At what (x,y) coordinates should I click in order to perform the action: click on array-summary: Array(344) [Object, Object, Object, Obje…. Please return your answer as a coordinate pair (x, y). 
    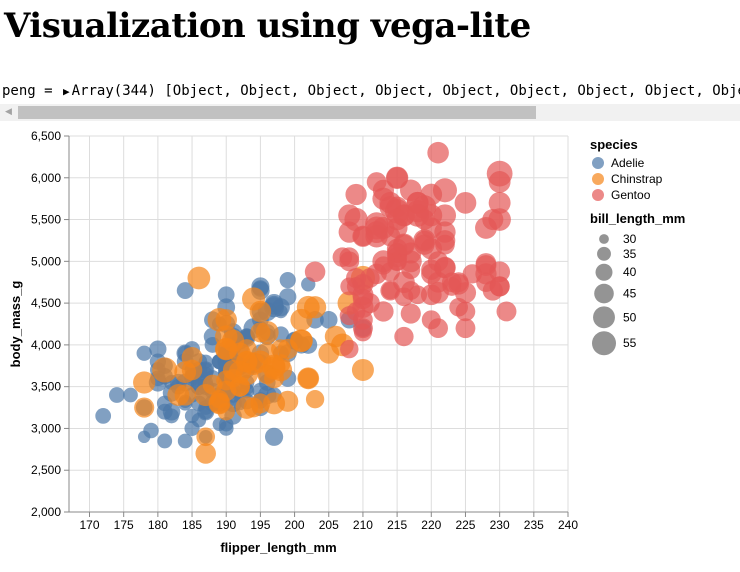
    Looking at the image, I should click on (405, 91).